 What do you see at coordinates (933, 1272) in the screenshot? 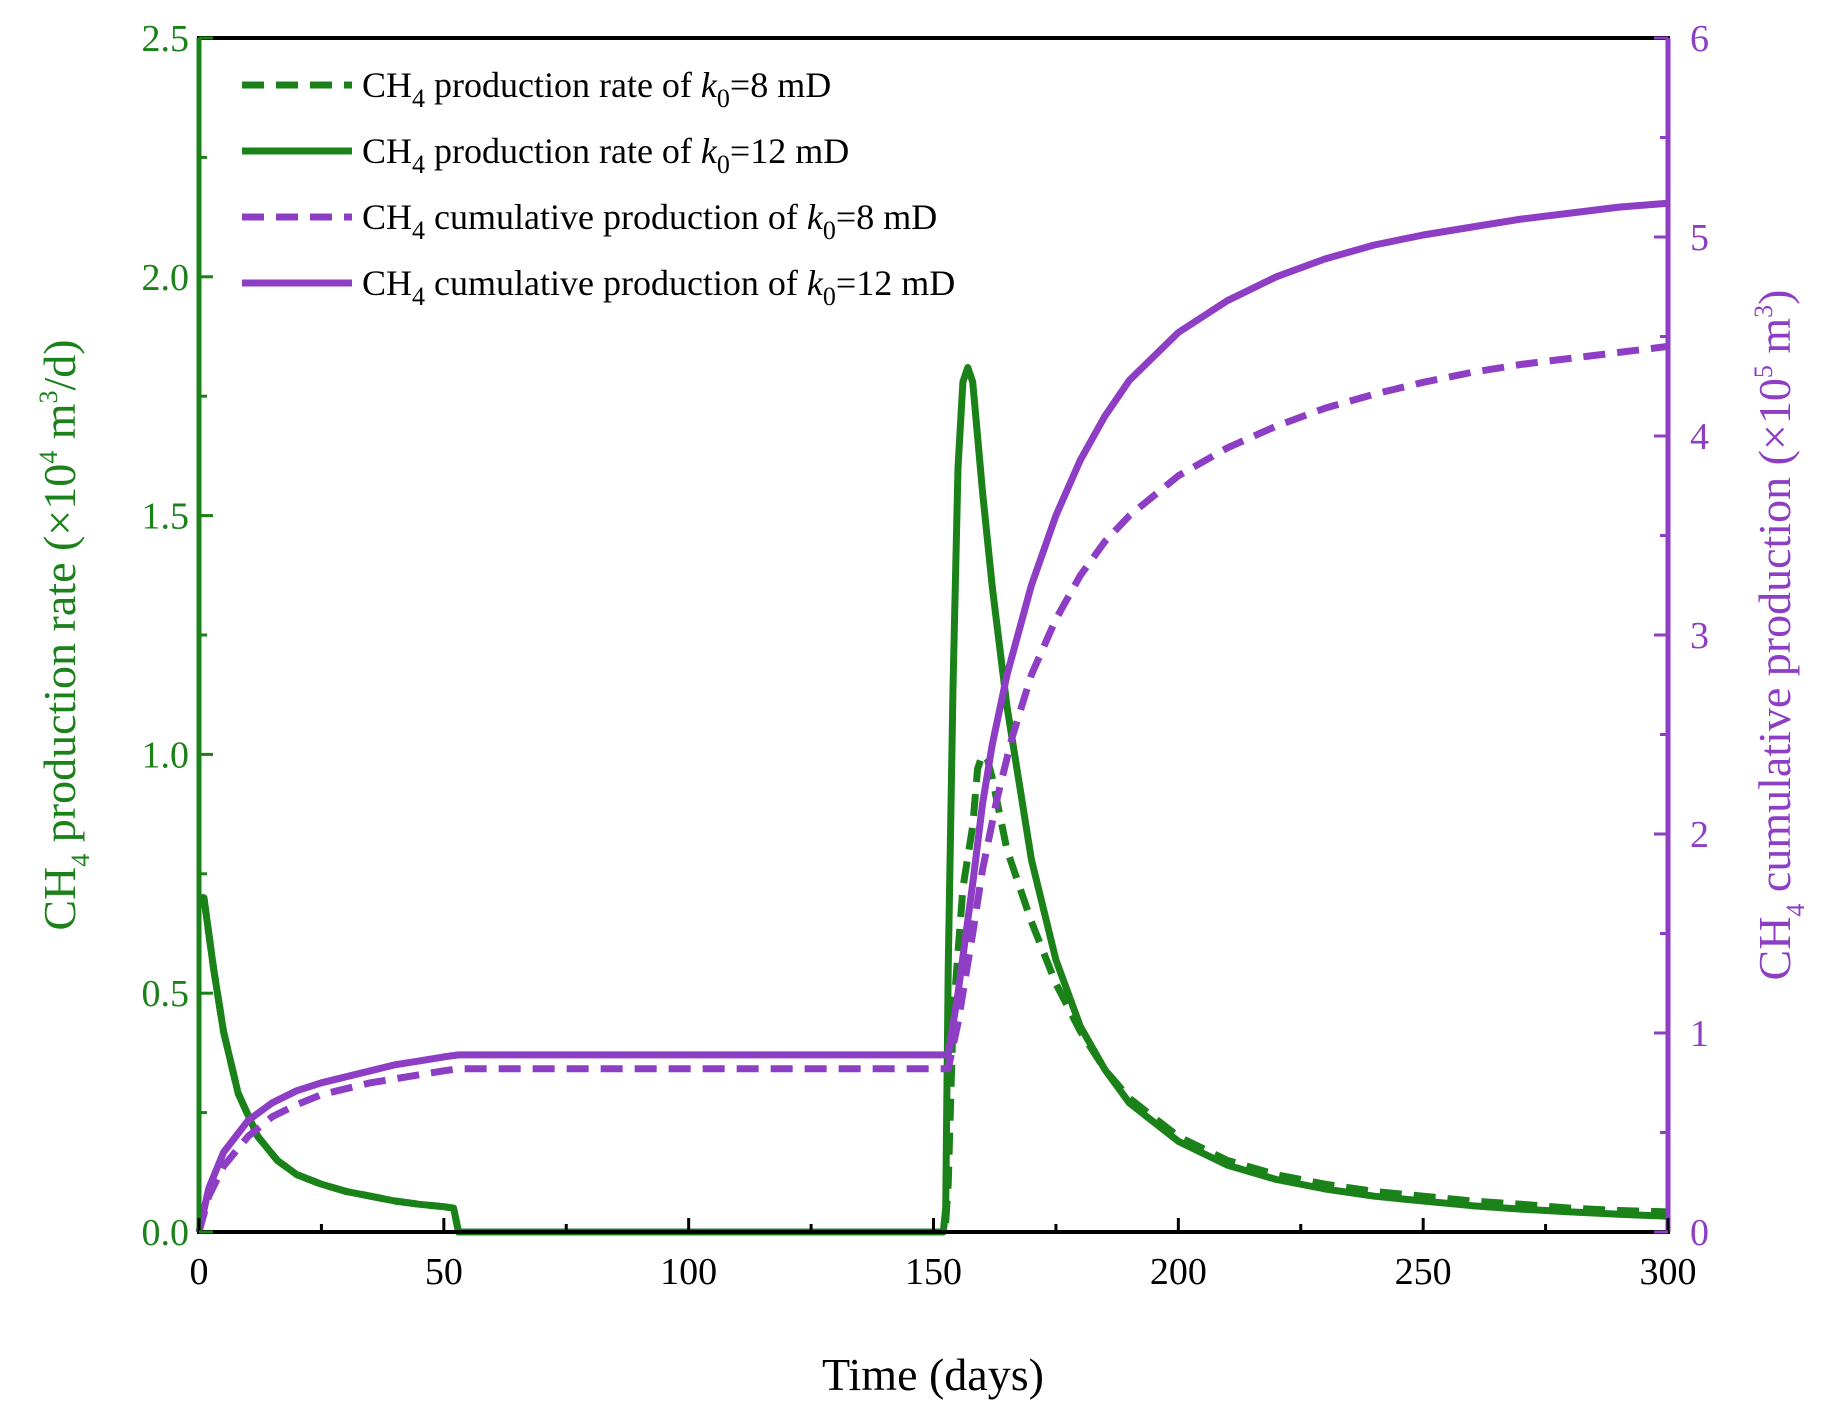
I see `x-tick-label: 150` at bounding box center [933, 1272].